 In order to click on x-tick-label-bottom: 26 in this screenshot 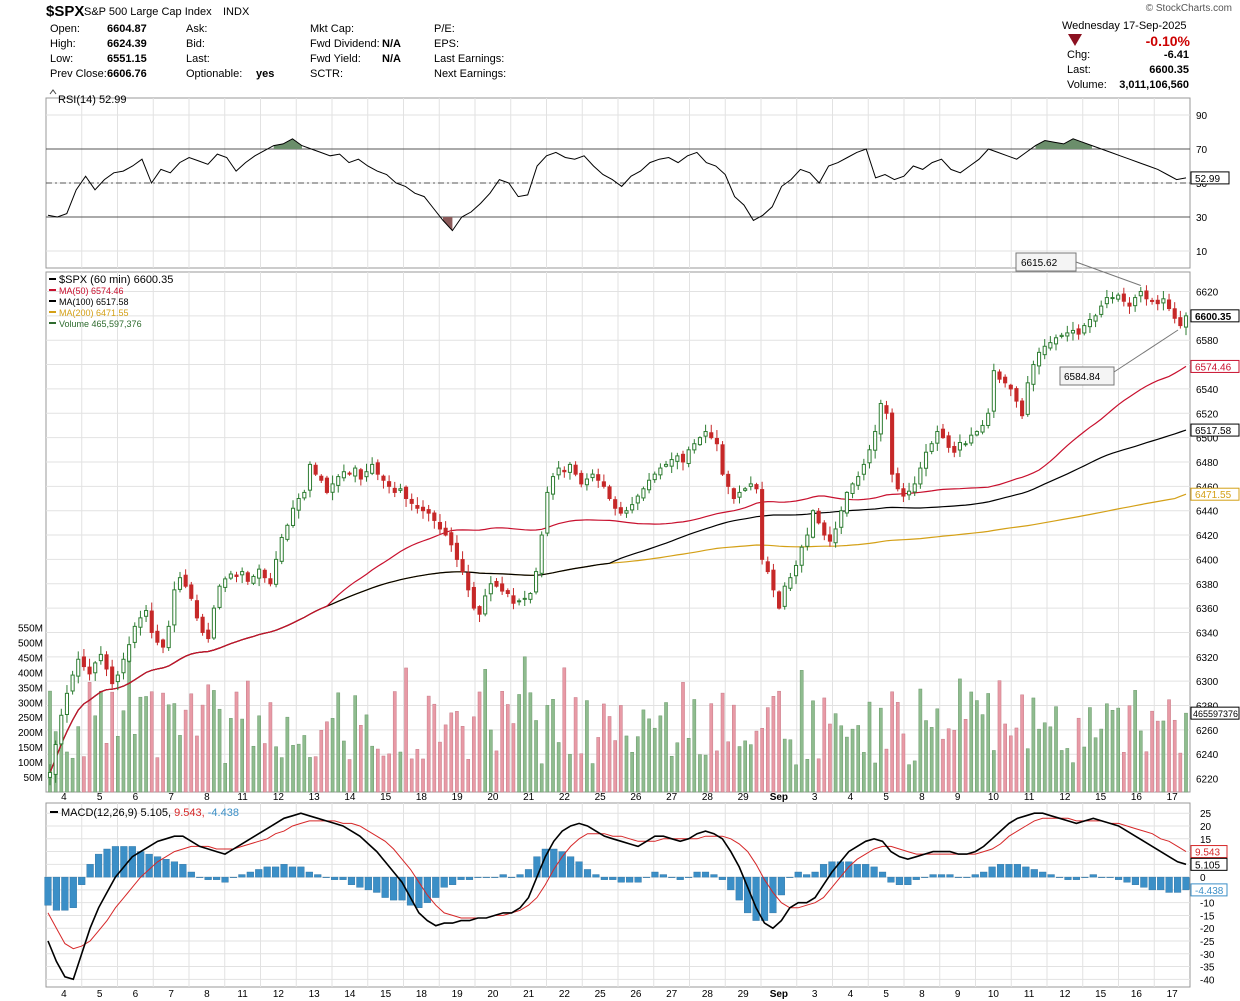, I will do `click(636, 994)`.